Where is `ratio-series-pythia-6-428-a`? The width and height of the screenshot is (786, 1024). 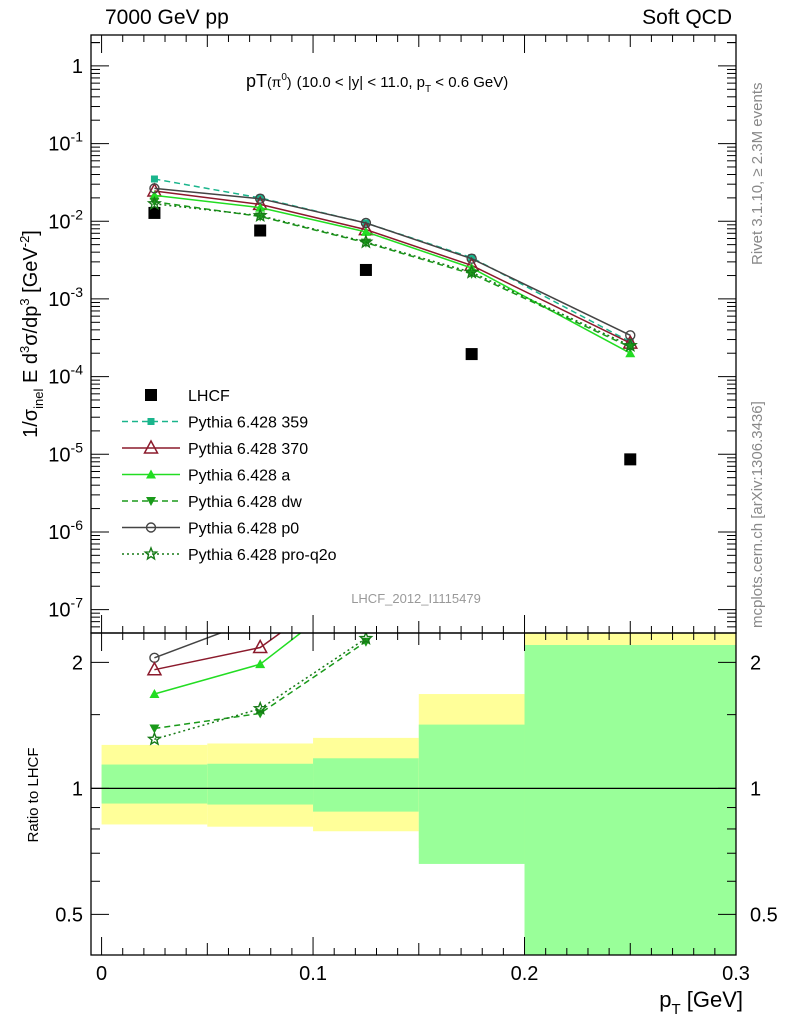 ratio-series-pythia-6-428-a is located at coordinates (225, 666).